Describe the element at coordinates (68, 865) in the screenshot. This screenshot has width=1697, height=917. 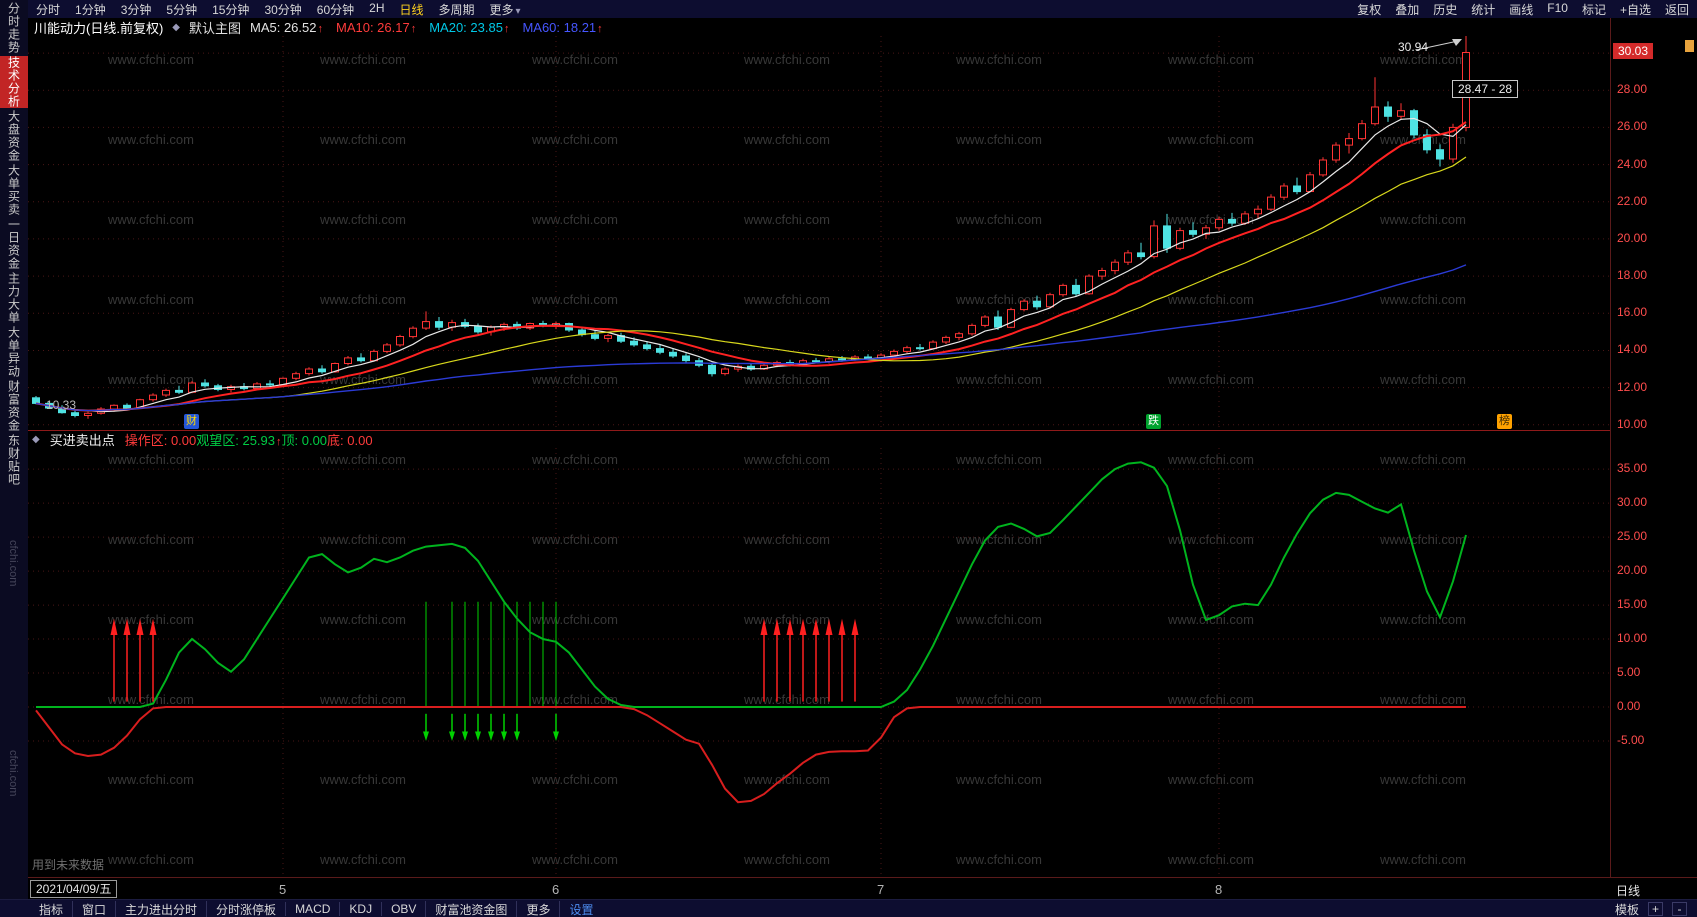
I see `future-data-warning: 用到未来数据` at that location.